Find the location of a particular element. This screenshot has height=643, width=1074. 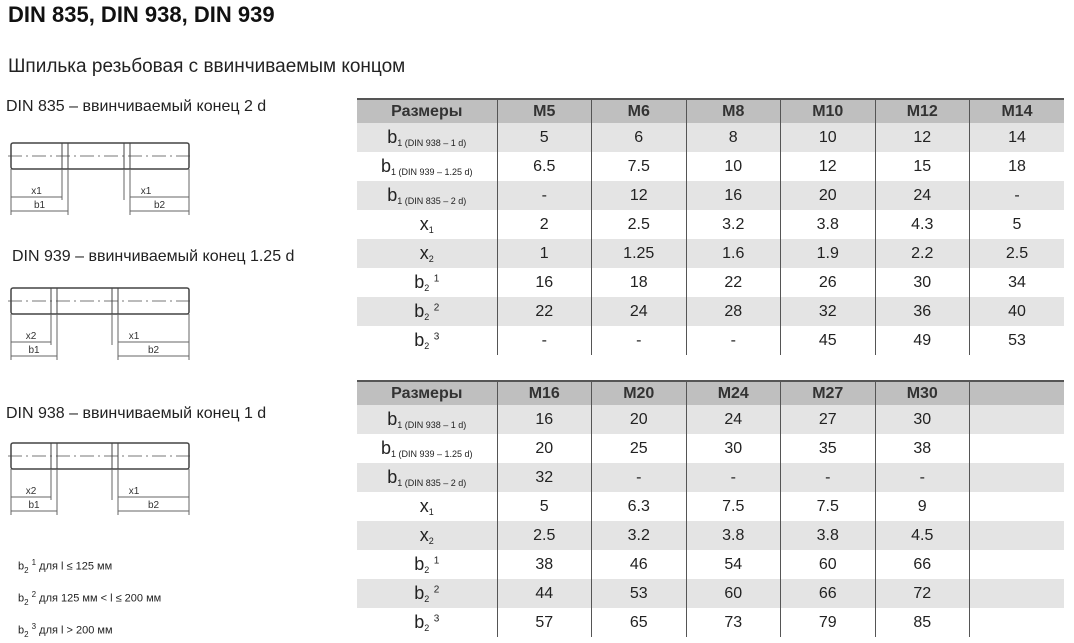

table-cell: 2.2 is located at coordinates (922, 253).